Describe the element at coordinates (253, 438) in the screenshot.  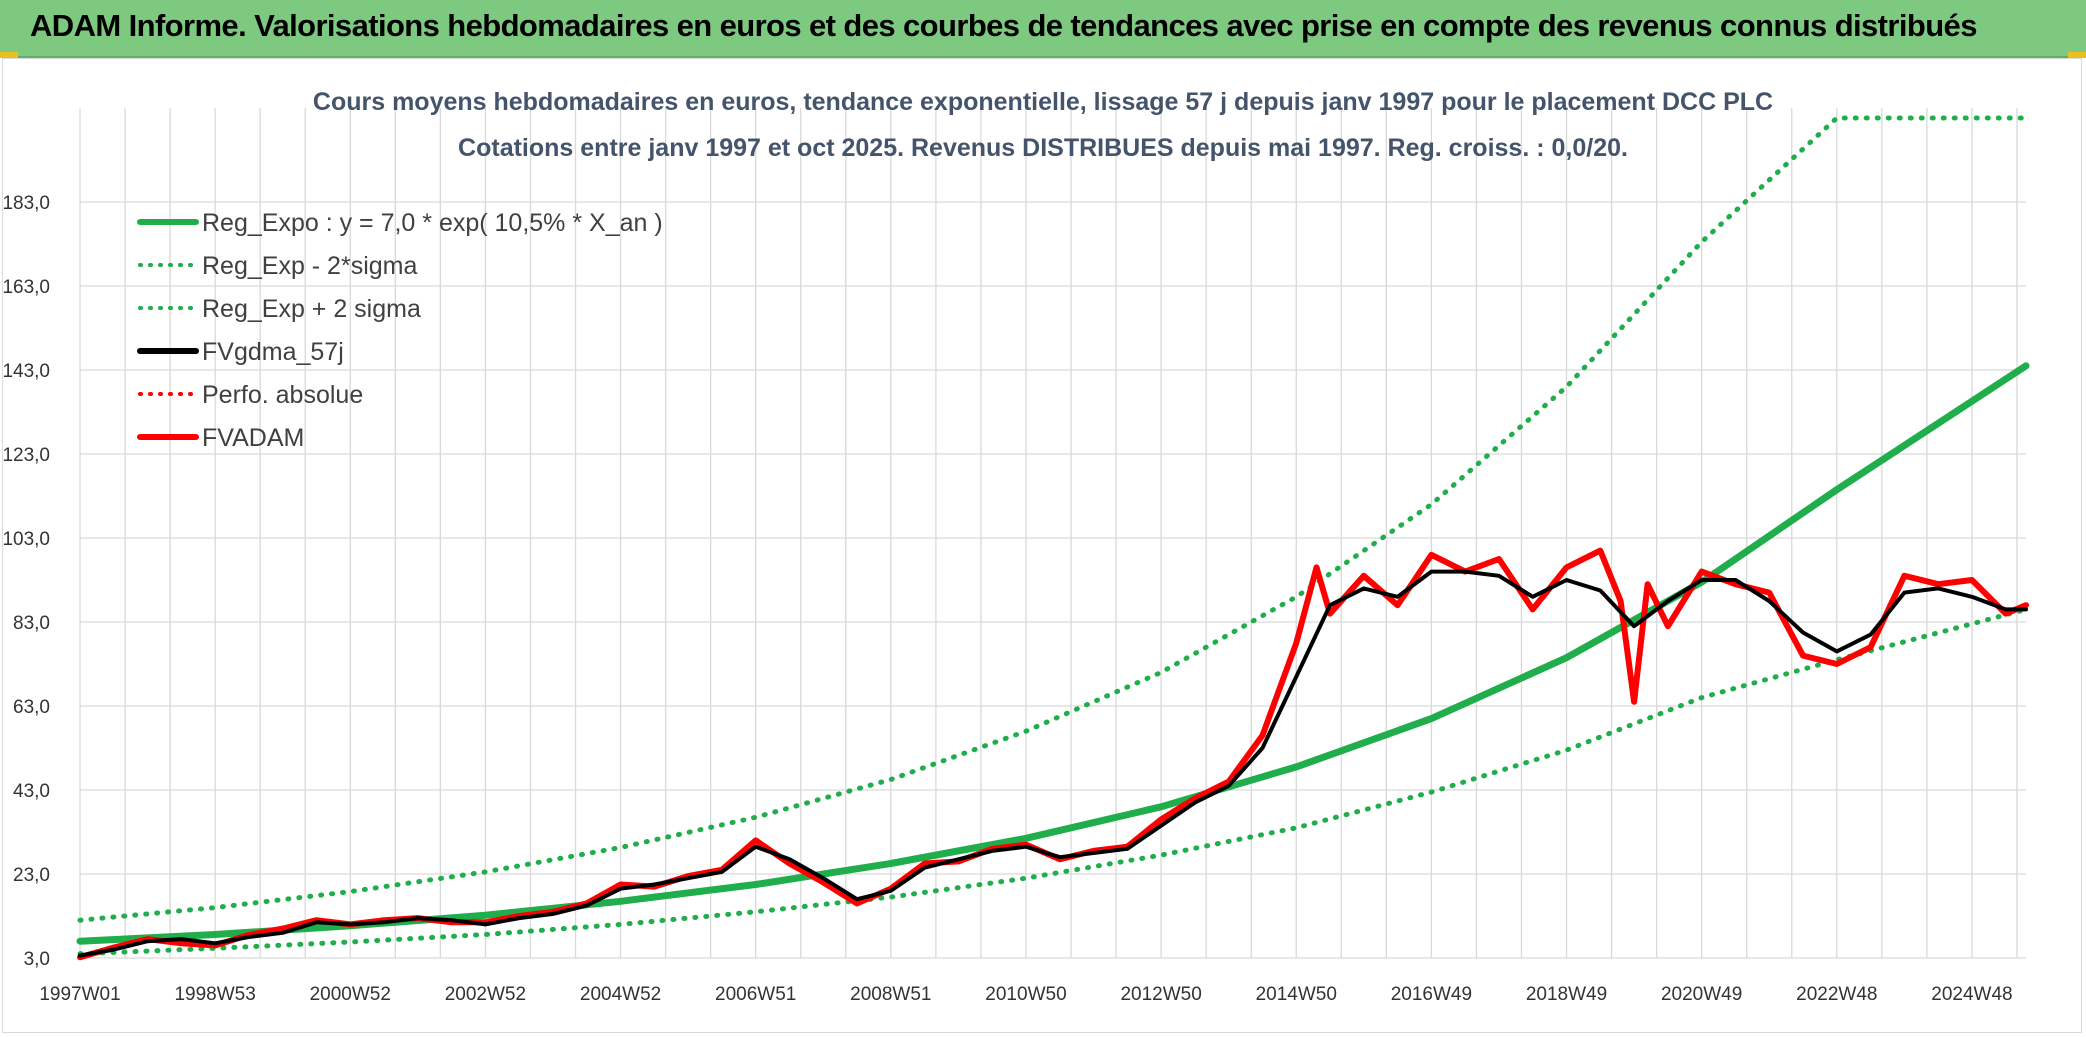
I see `legend-label: FVADAM` at that location.